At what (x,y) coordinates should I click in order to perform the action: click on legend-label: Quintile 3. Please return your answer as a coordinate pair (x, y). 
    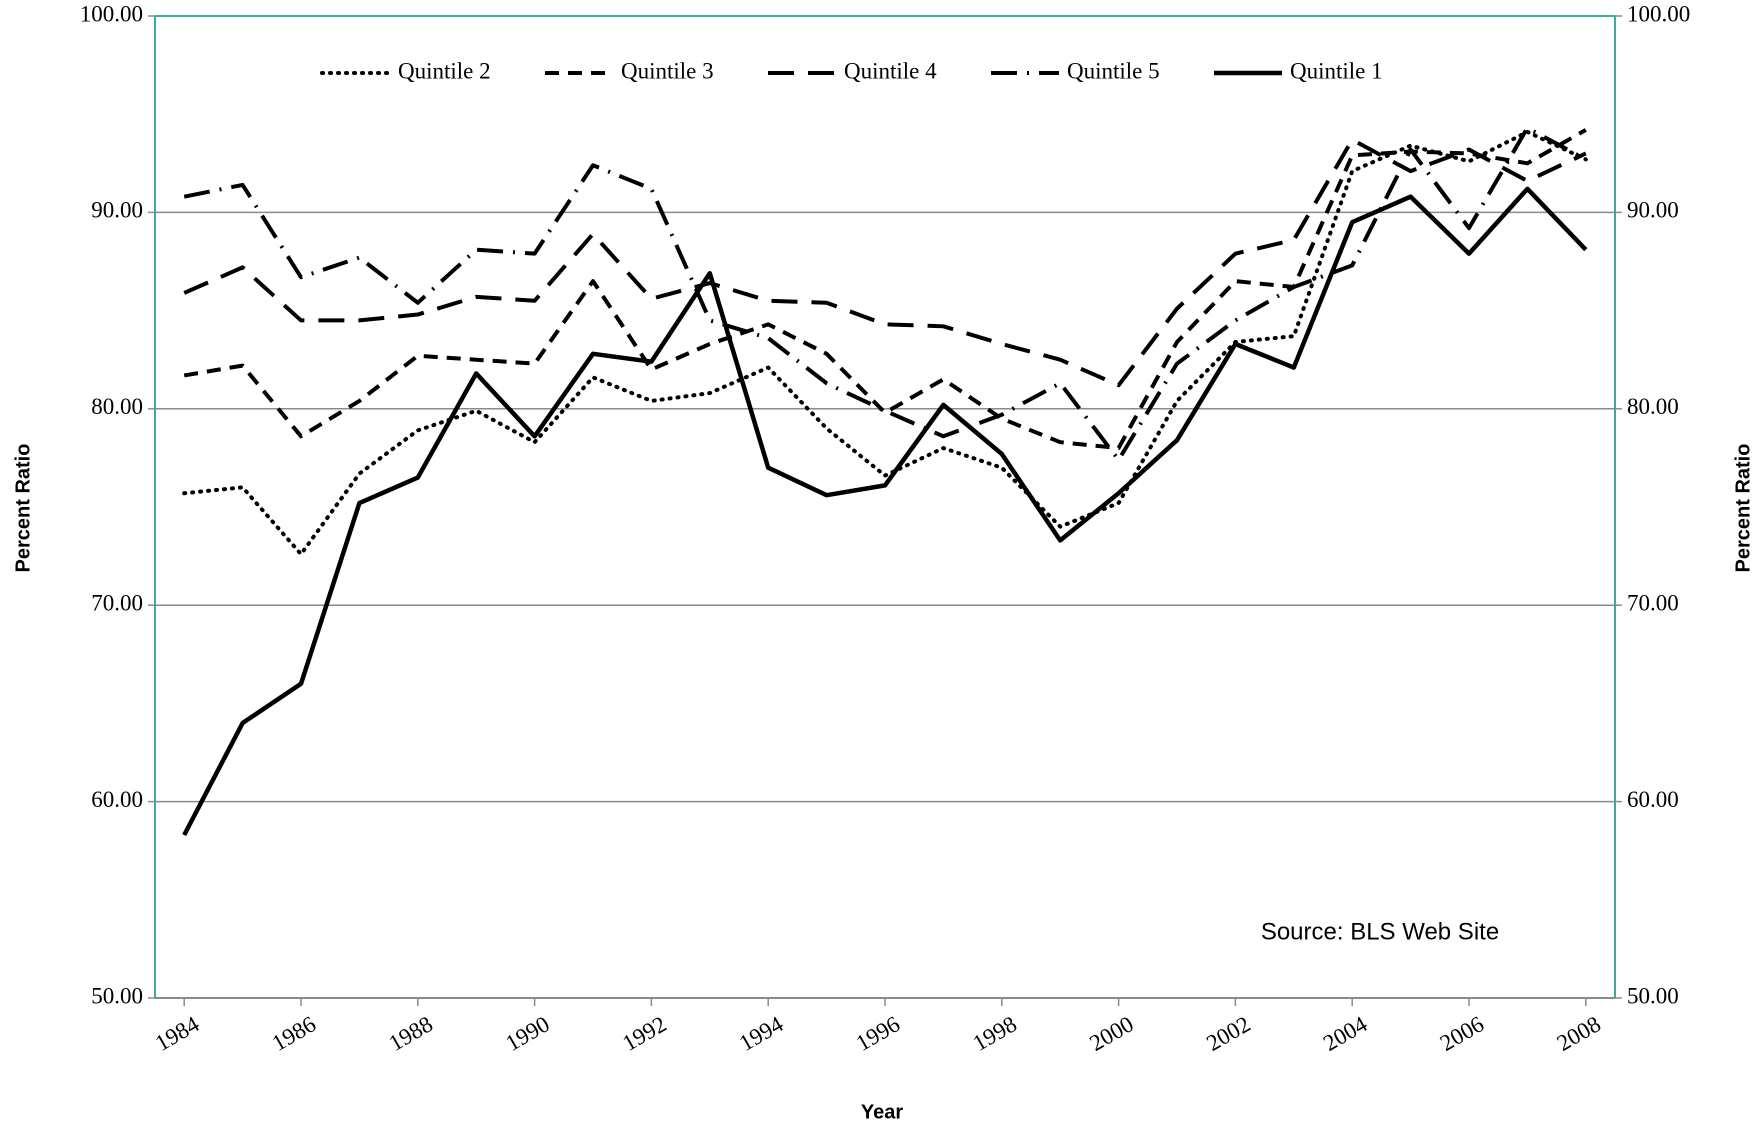
    Looking at the image, I should click on (667, 70).